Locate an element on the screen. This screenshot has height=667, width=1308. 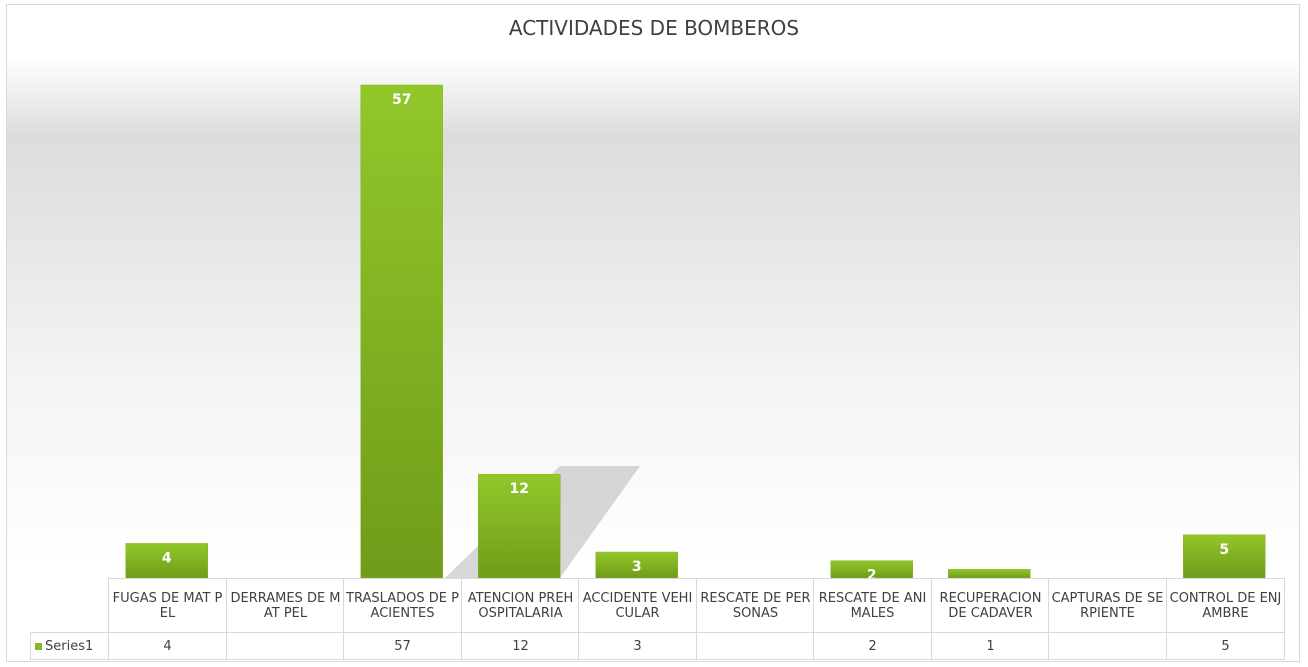
data-label: 4 is located at coordinates (167, 558).